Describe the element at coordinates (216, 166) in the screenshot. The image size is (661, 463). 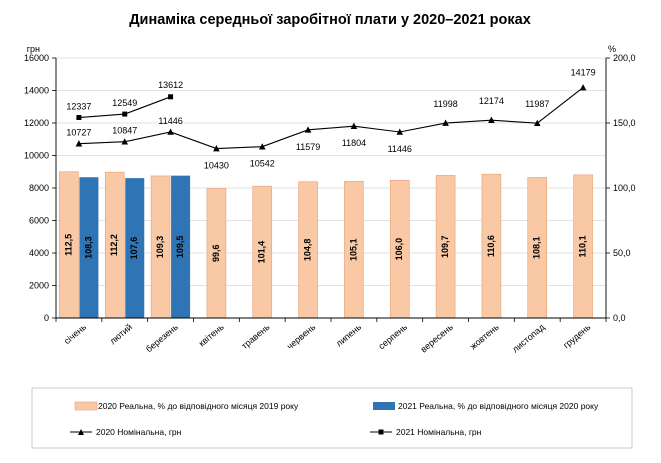
I see `point-label-2020-nominal: 10430` at that location.